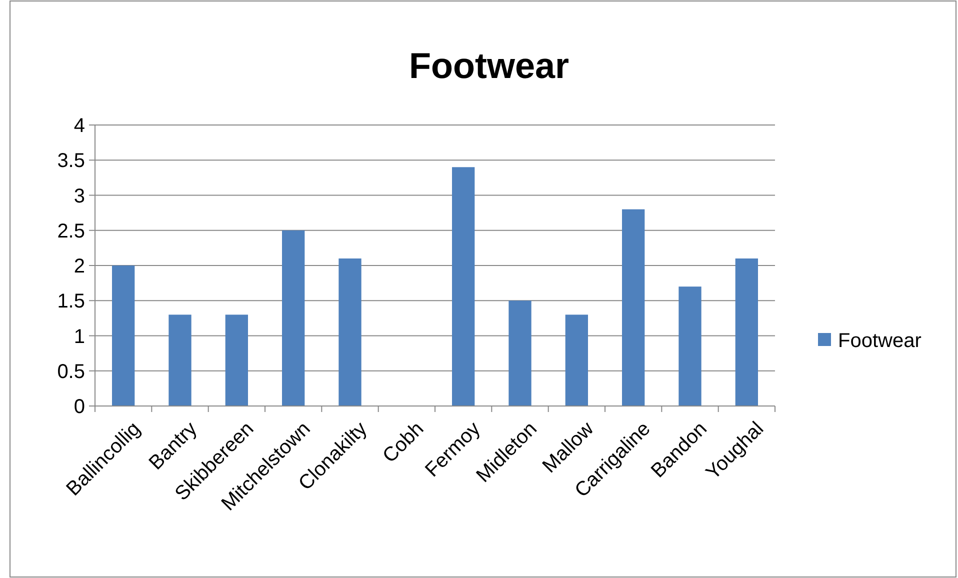 Image resolution: width=958 pixels, height=578 pixels. Describe the element at coordinates (79, 196) in the screenshot. I see `y-tick-label: 3` at that location.